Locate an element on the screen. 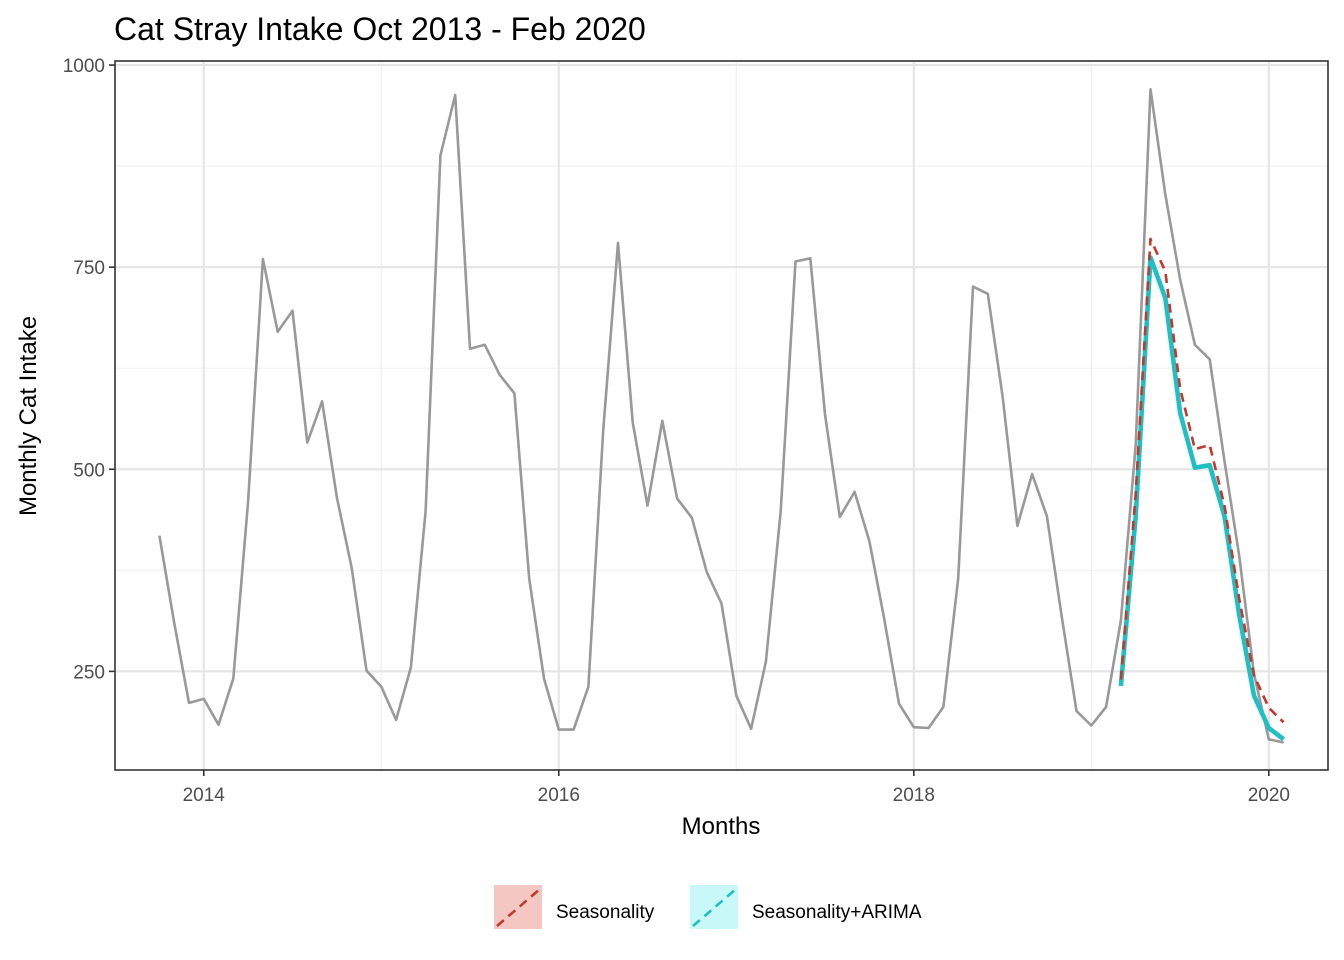  x-tick-label: 2020 is located at coordinates (1269, 795).